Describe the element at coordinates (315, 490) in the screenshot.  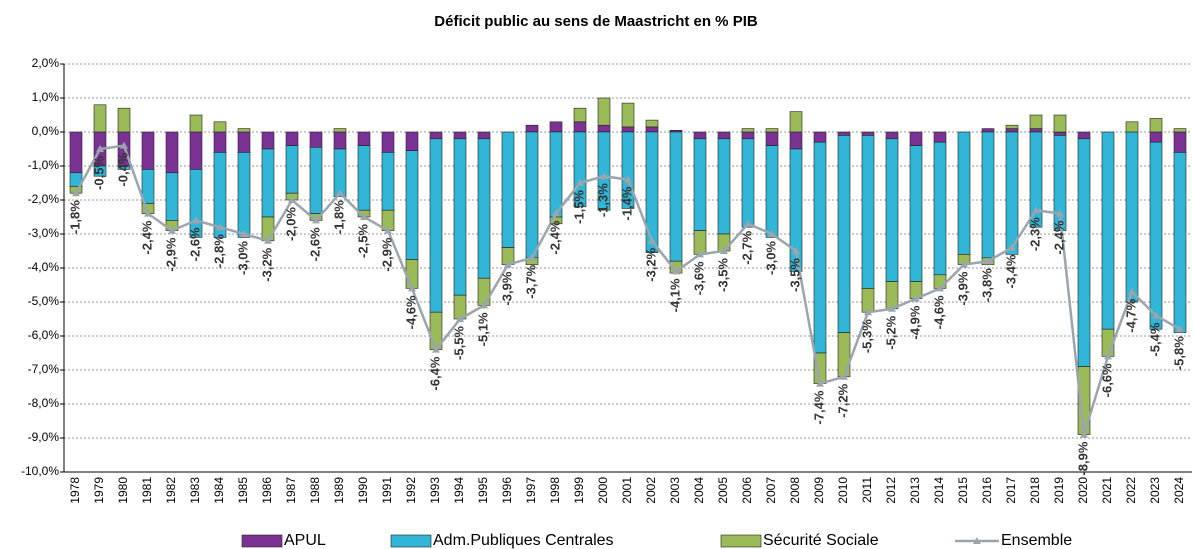
I see `x-tick-label: 1988` at that location.